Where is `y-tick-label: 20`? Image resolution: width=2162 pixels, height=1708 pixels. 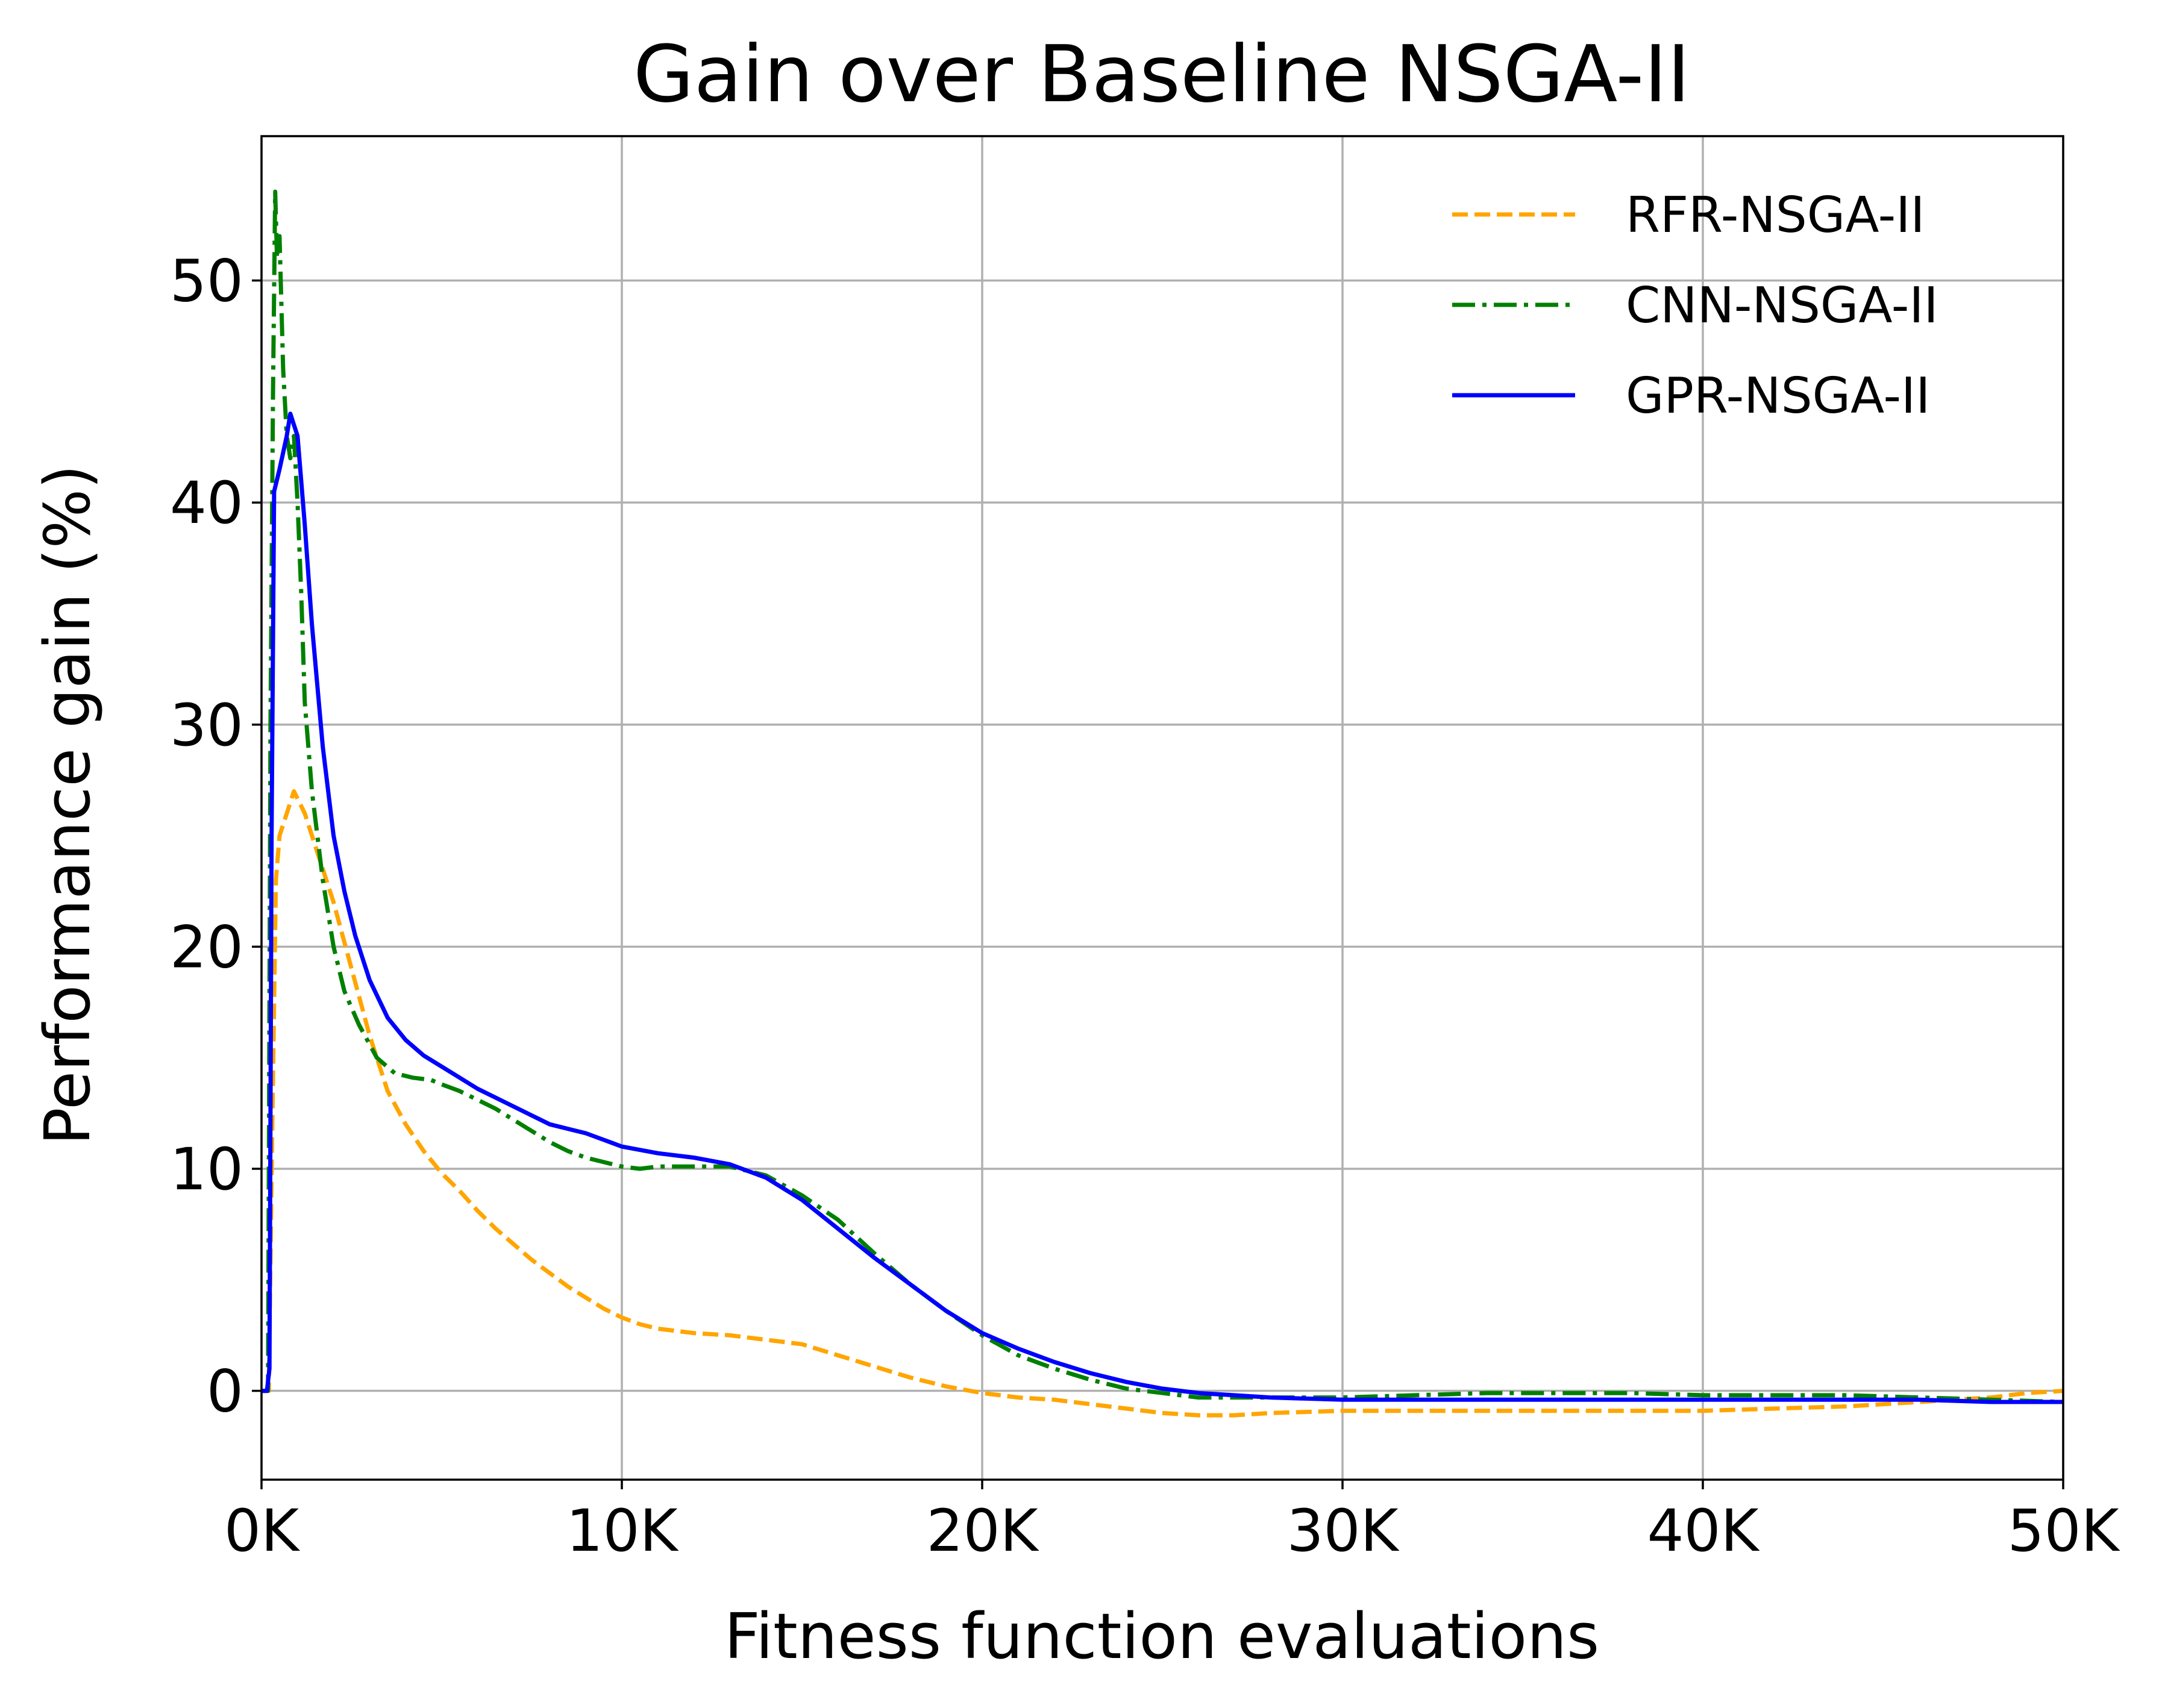
y-tick-label: 20 is located at coordinates (206, 947).